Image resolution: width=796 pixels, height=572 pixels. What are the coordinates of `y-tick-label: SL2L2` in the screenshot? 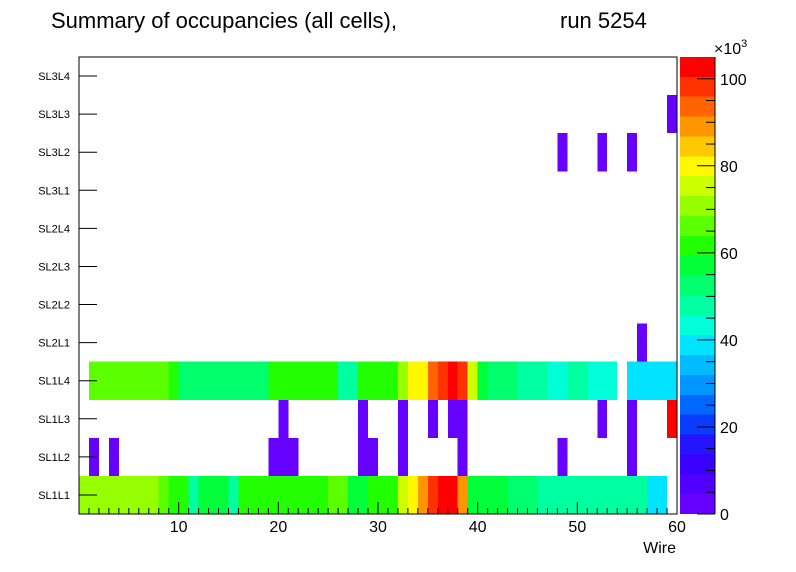 It's located at (54, 306).